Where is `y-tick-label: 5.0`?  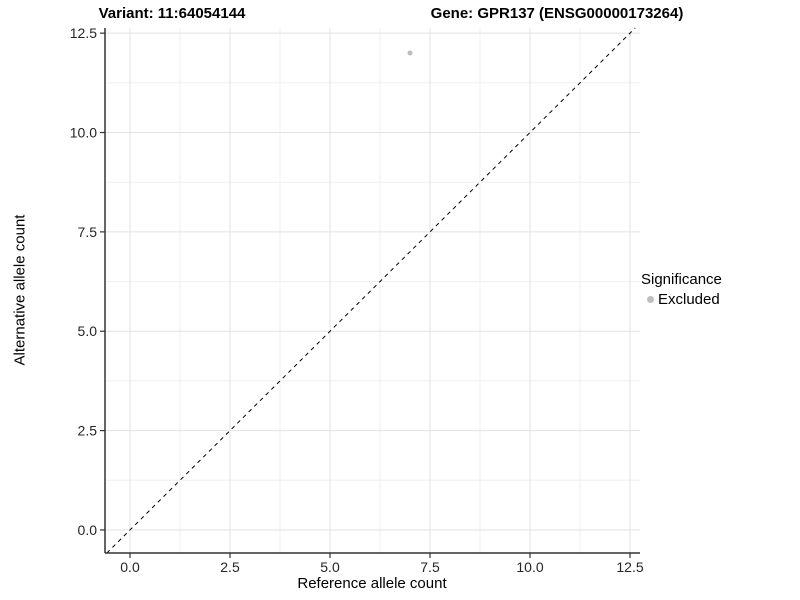 y-tick-label: 5.0 is located at coordinates (88, 331).